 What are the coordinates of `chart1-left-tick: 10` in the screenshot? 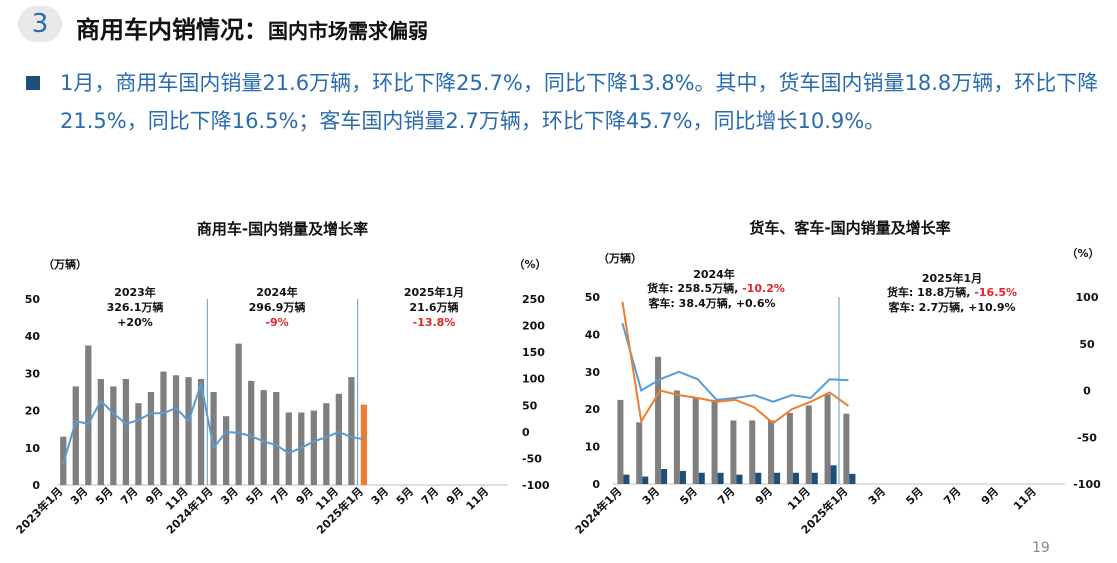 It's located at (33, 448).